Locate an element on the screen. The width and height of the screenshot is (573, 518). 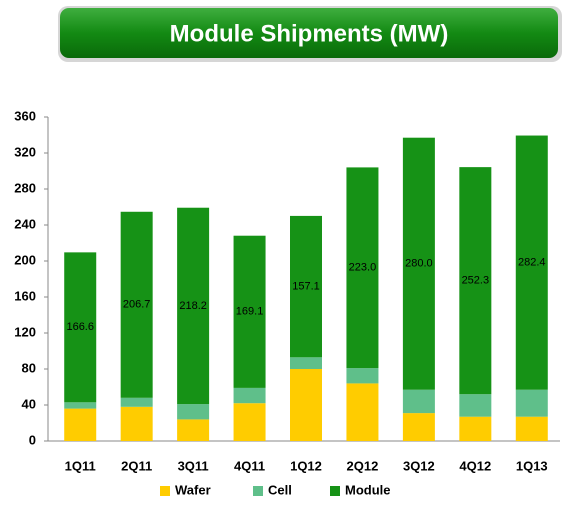
y-tick-label: 280 is located at coordinates (25, 187).